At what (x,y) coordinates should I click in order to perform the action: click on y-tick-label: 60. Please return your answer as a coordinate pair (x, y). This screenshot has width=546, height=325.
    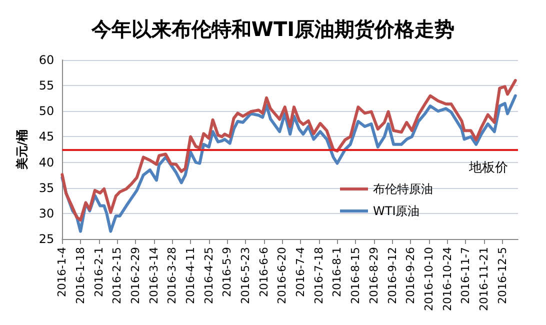
    Looking at the image, I should click on (46, 60).